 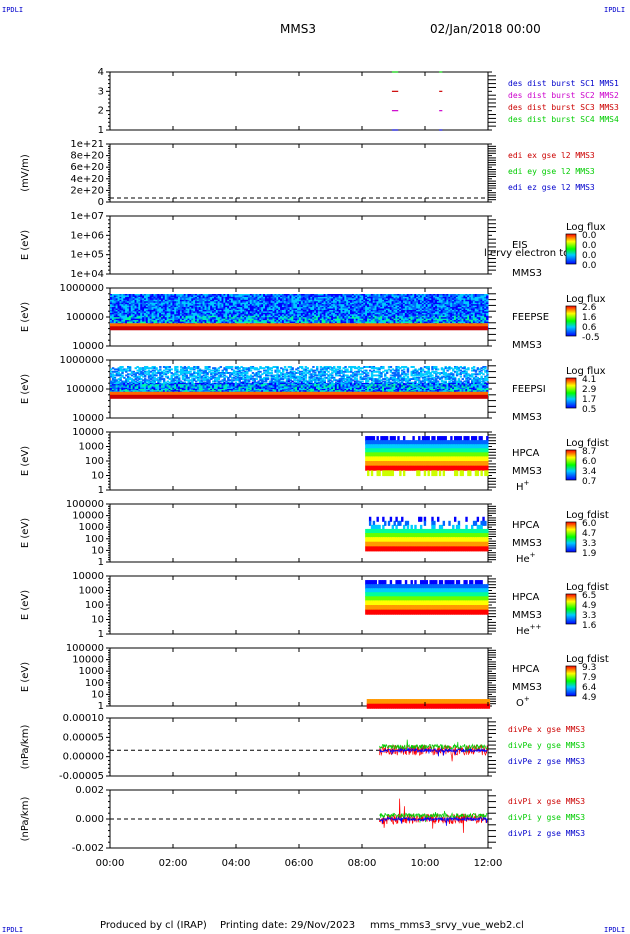 I want to click on y-tick-label: 2e+20, so click(x=87, y=190).